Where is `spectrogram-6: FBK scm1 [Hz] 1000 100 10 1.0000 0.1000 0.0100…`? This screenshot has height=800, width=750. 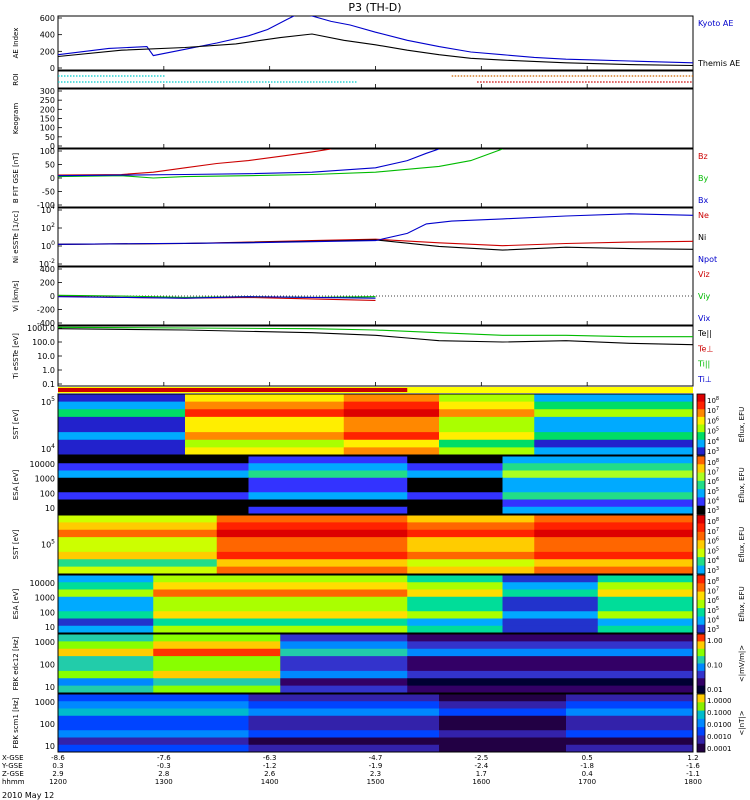
spectrogram-6: FBK scm1 [Hz] 1000 100 10 1.0000 0.1000 0.0100… is located at coordinates (379, 723).